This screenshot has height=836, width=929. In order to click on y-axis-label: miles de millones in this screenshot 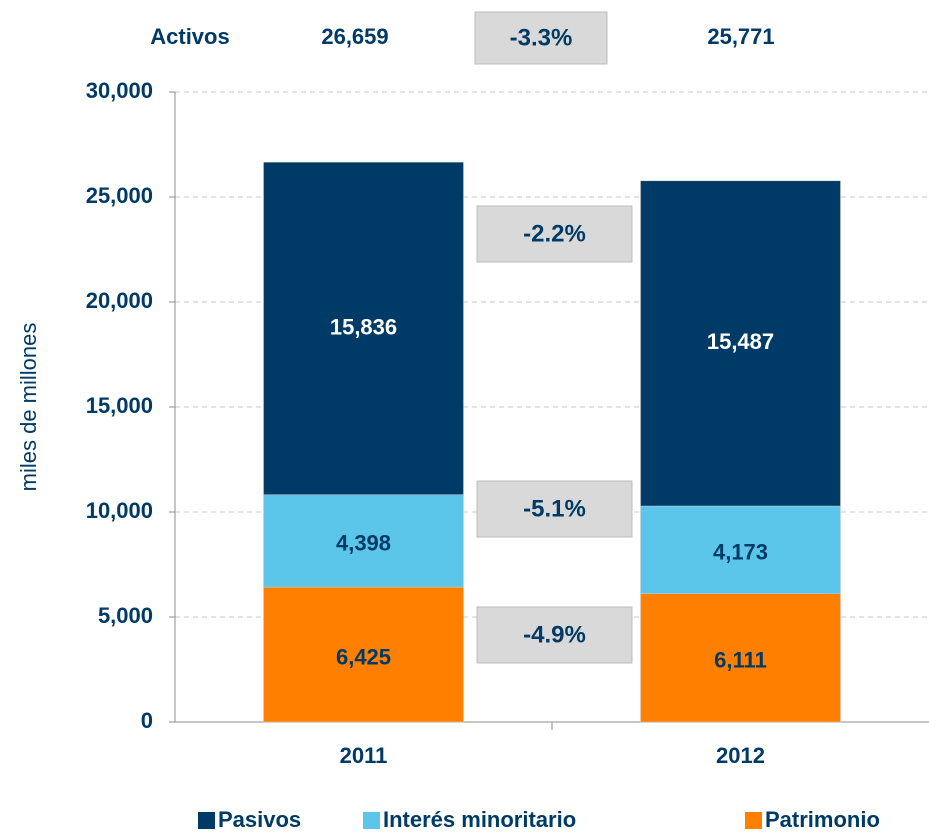, I will do `click(28, 407)`.